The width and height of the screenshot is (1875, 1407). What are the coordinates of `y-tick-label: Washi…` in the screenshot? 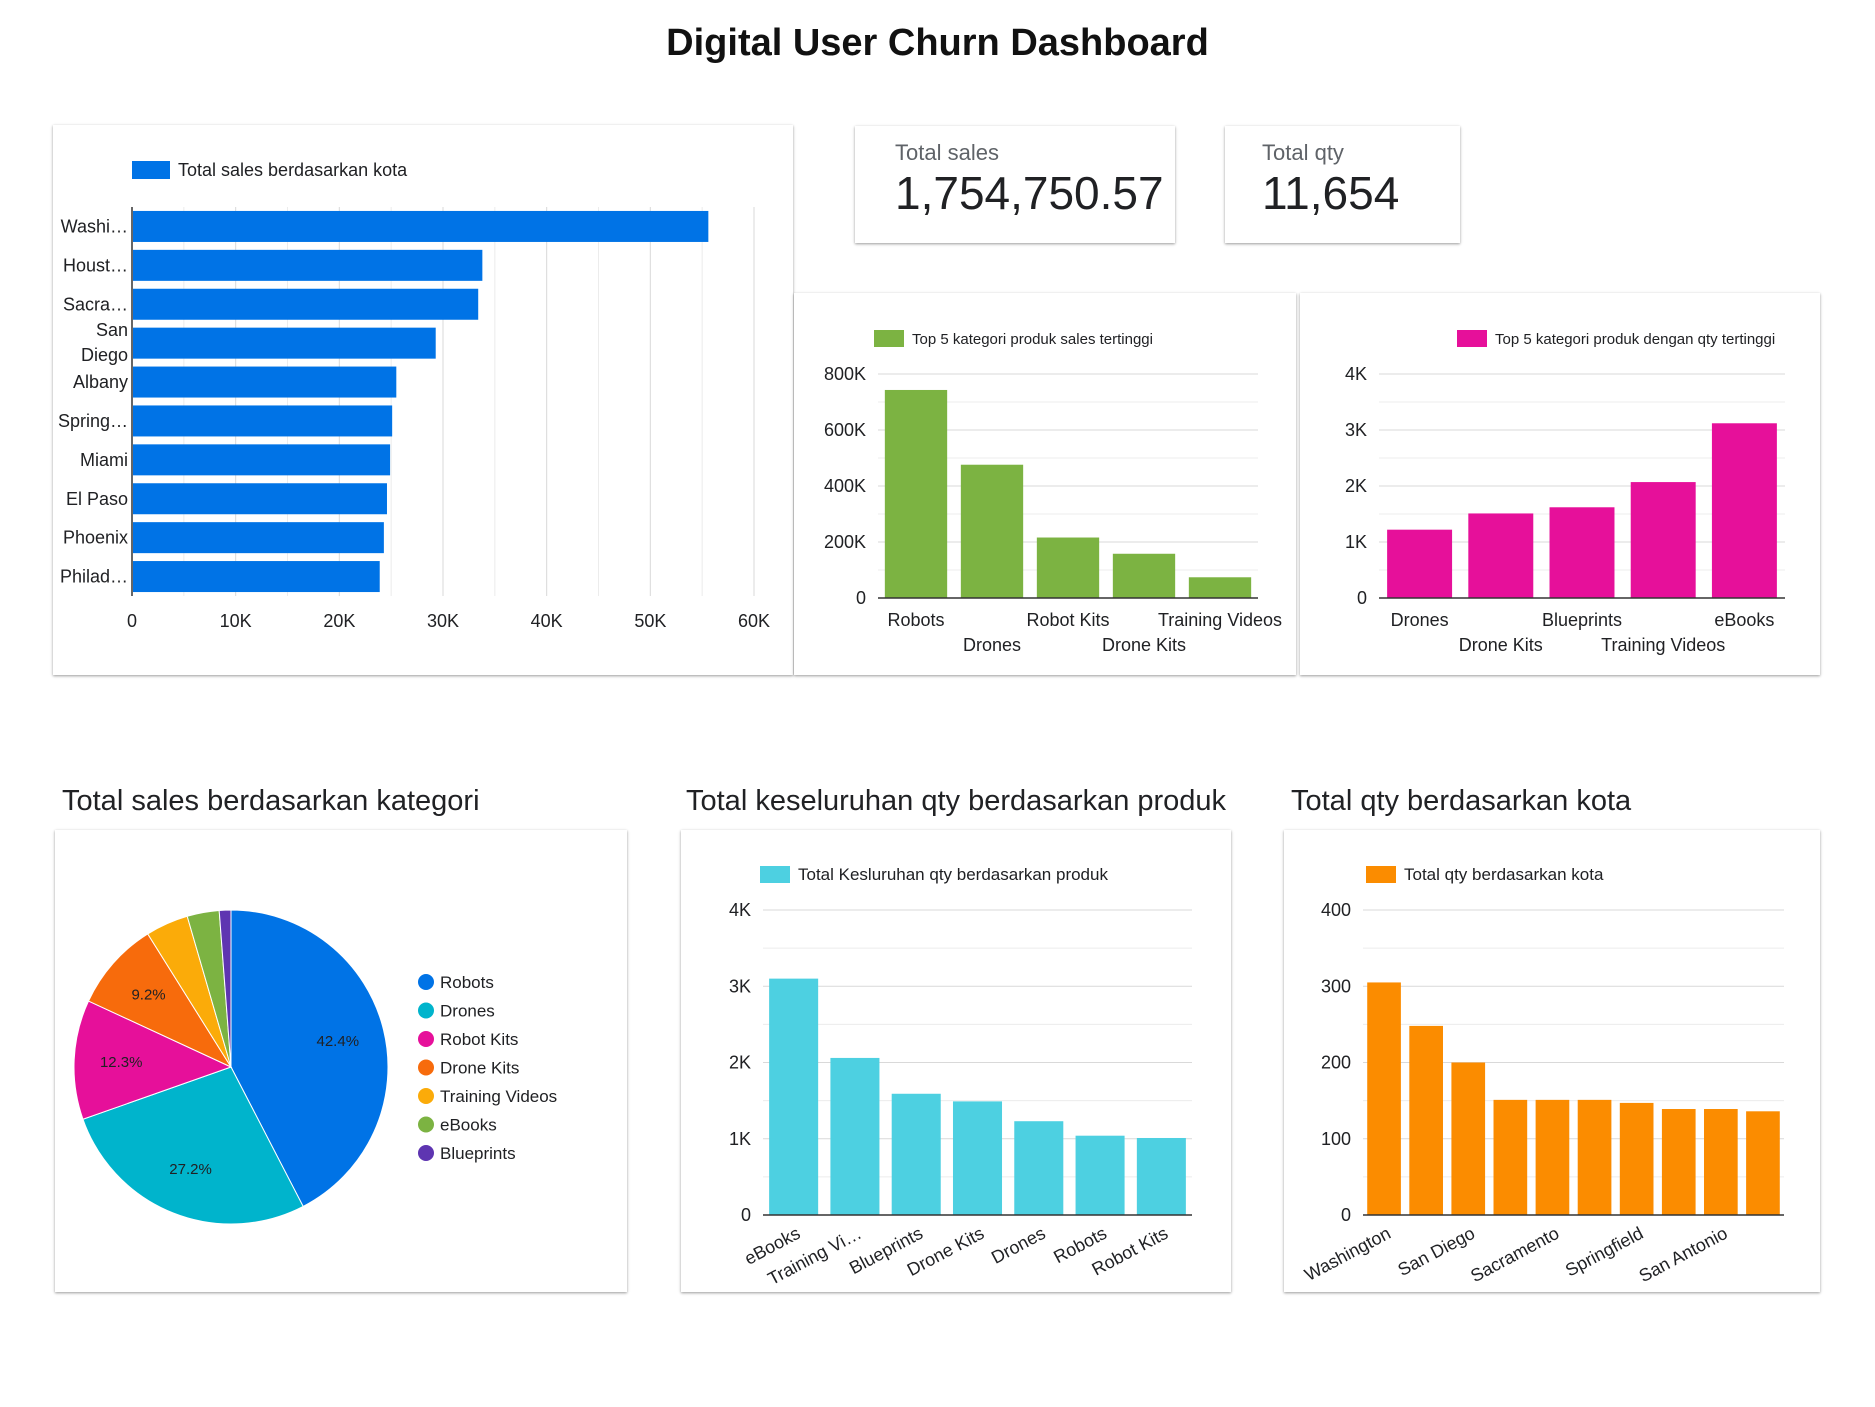 It's located at (94, 226).